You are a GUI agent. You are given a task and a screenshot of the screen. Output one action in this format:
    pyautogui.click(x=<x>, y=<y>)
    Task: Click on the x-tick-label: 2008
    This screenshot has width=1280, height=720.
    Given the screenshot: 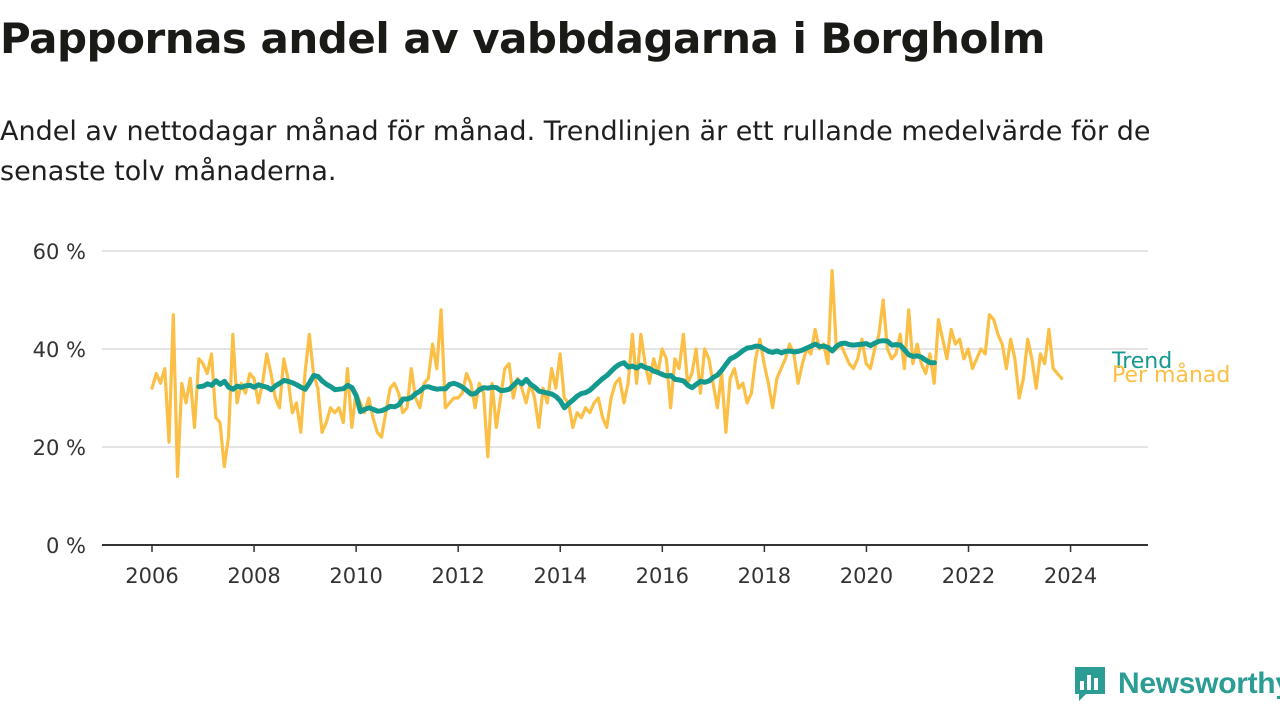 What is the action you would take?
    pyautogui.click(x=253, y=576)
    